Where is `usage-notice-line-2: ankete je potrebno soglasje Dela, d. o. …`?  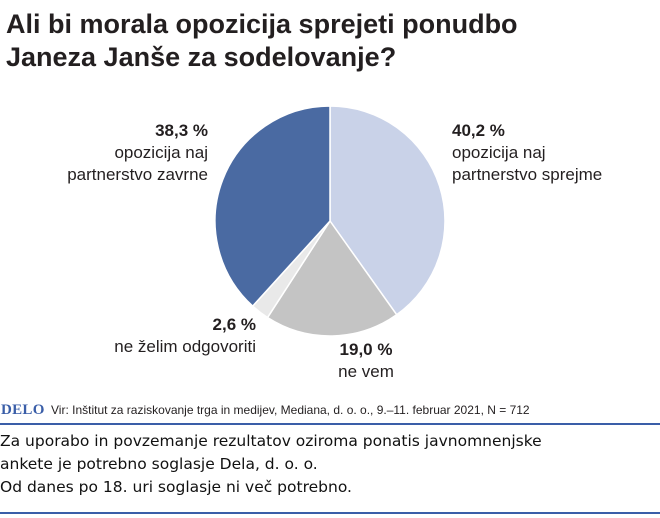
usage-notice-line-2: ankete je potrebno soglasje Dela, d. o. … is located at coordinates (159, 464).